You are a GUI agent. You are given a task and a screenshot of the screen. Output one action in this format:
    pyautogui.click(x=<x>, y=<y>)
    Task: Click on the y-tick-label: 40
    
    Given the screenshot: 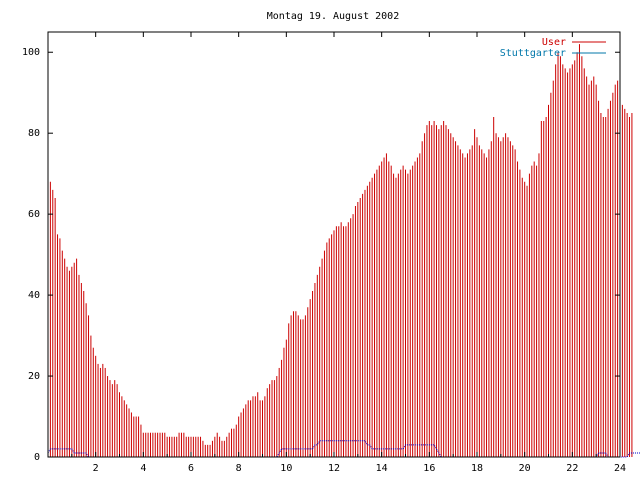 What is the action you would take?
    pyautogui.click(x=34, y=295)
    